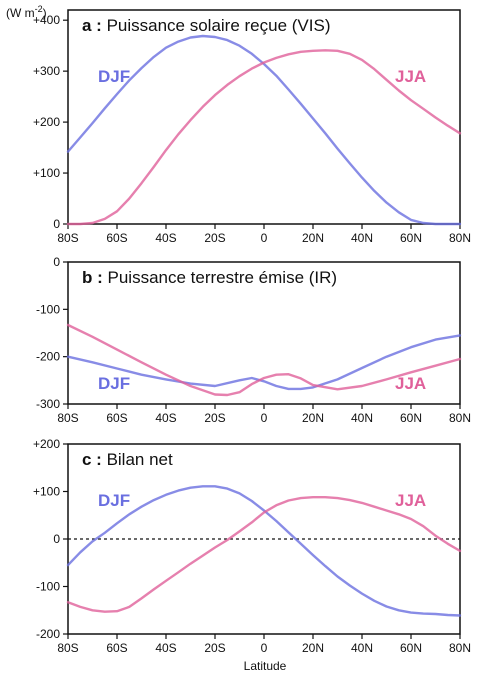  Describe the element at coordinates (45, 13) in the screenshot. I see `unit-close: )` at that location.